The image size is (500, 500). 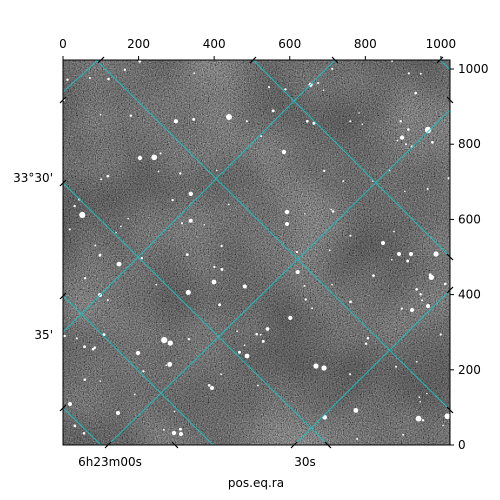 I want to click on y-tick-label-2: 400, so click(x=469, y=295).